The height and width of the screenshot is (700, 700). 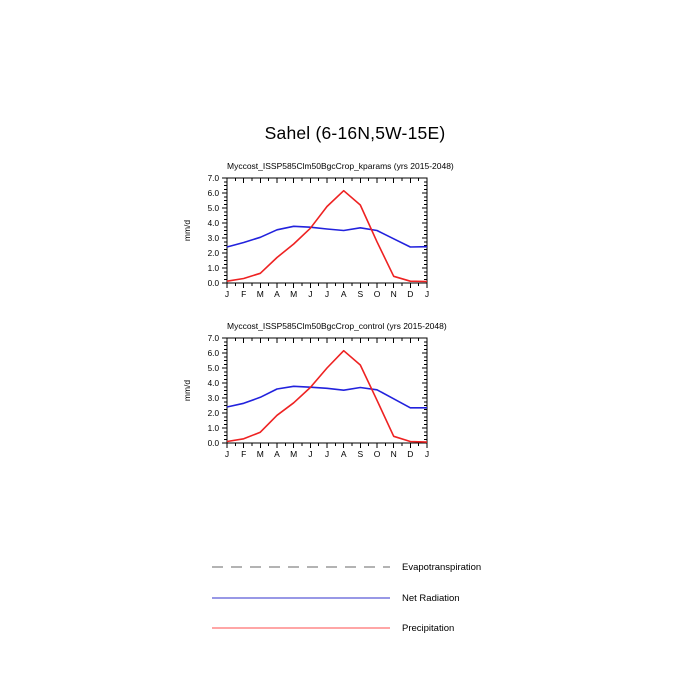 I want to click on precipitation-line-icon, so click(x=301, y=628).